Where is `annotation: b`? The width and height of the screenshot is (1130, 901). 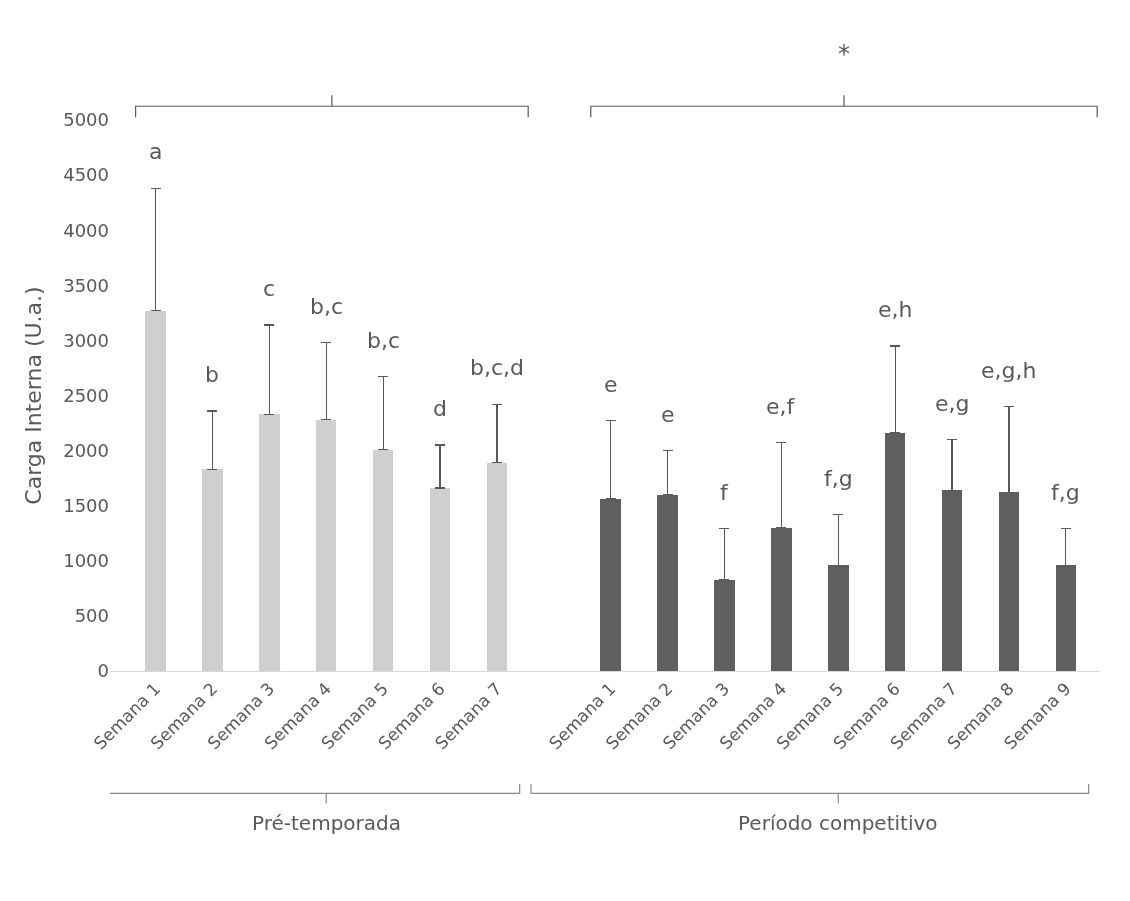
annotation: b is located at coordinates (212, 374).